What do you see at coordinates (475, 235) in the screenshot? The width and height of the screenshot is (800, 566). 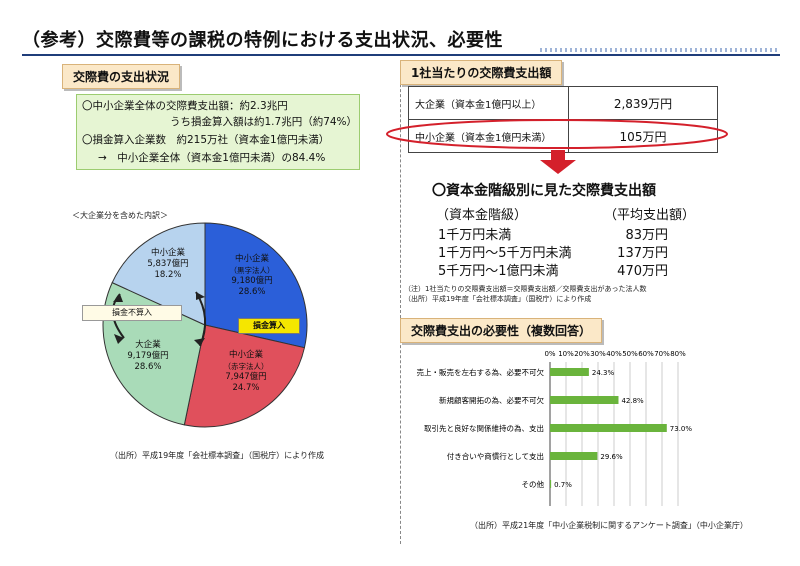 I see `tier-label: 1千万円未満` at bounding box center [475, 235].